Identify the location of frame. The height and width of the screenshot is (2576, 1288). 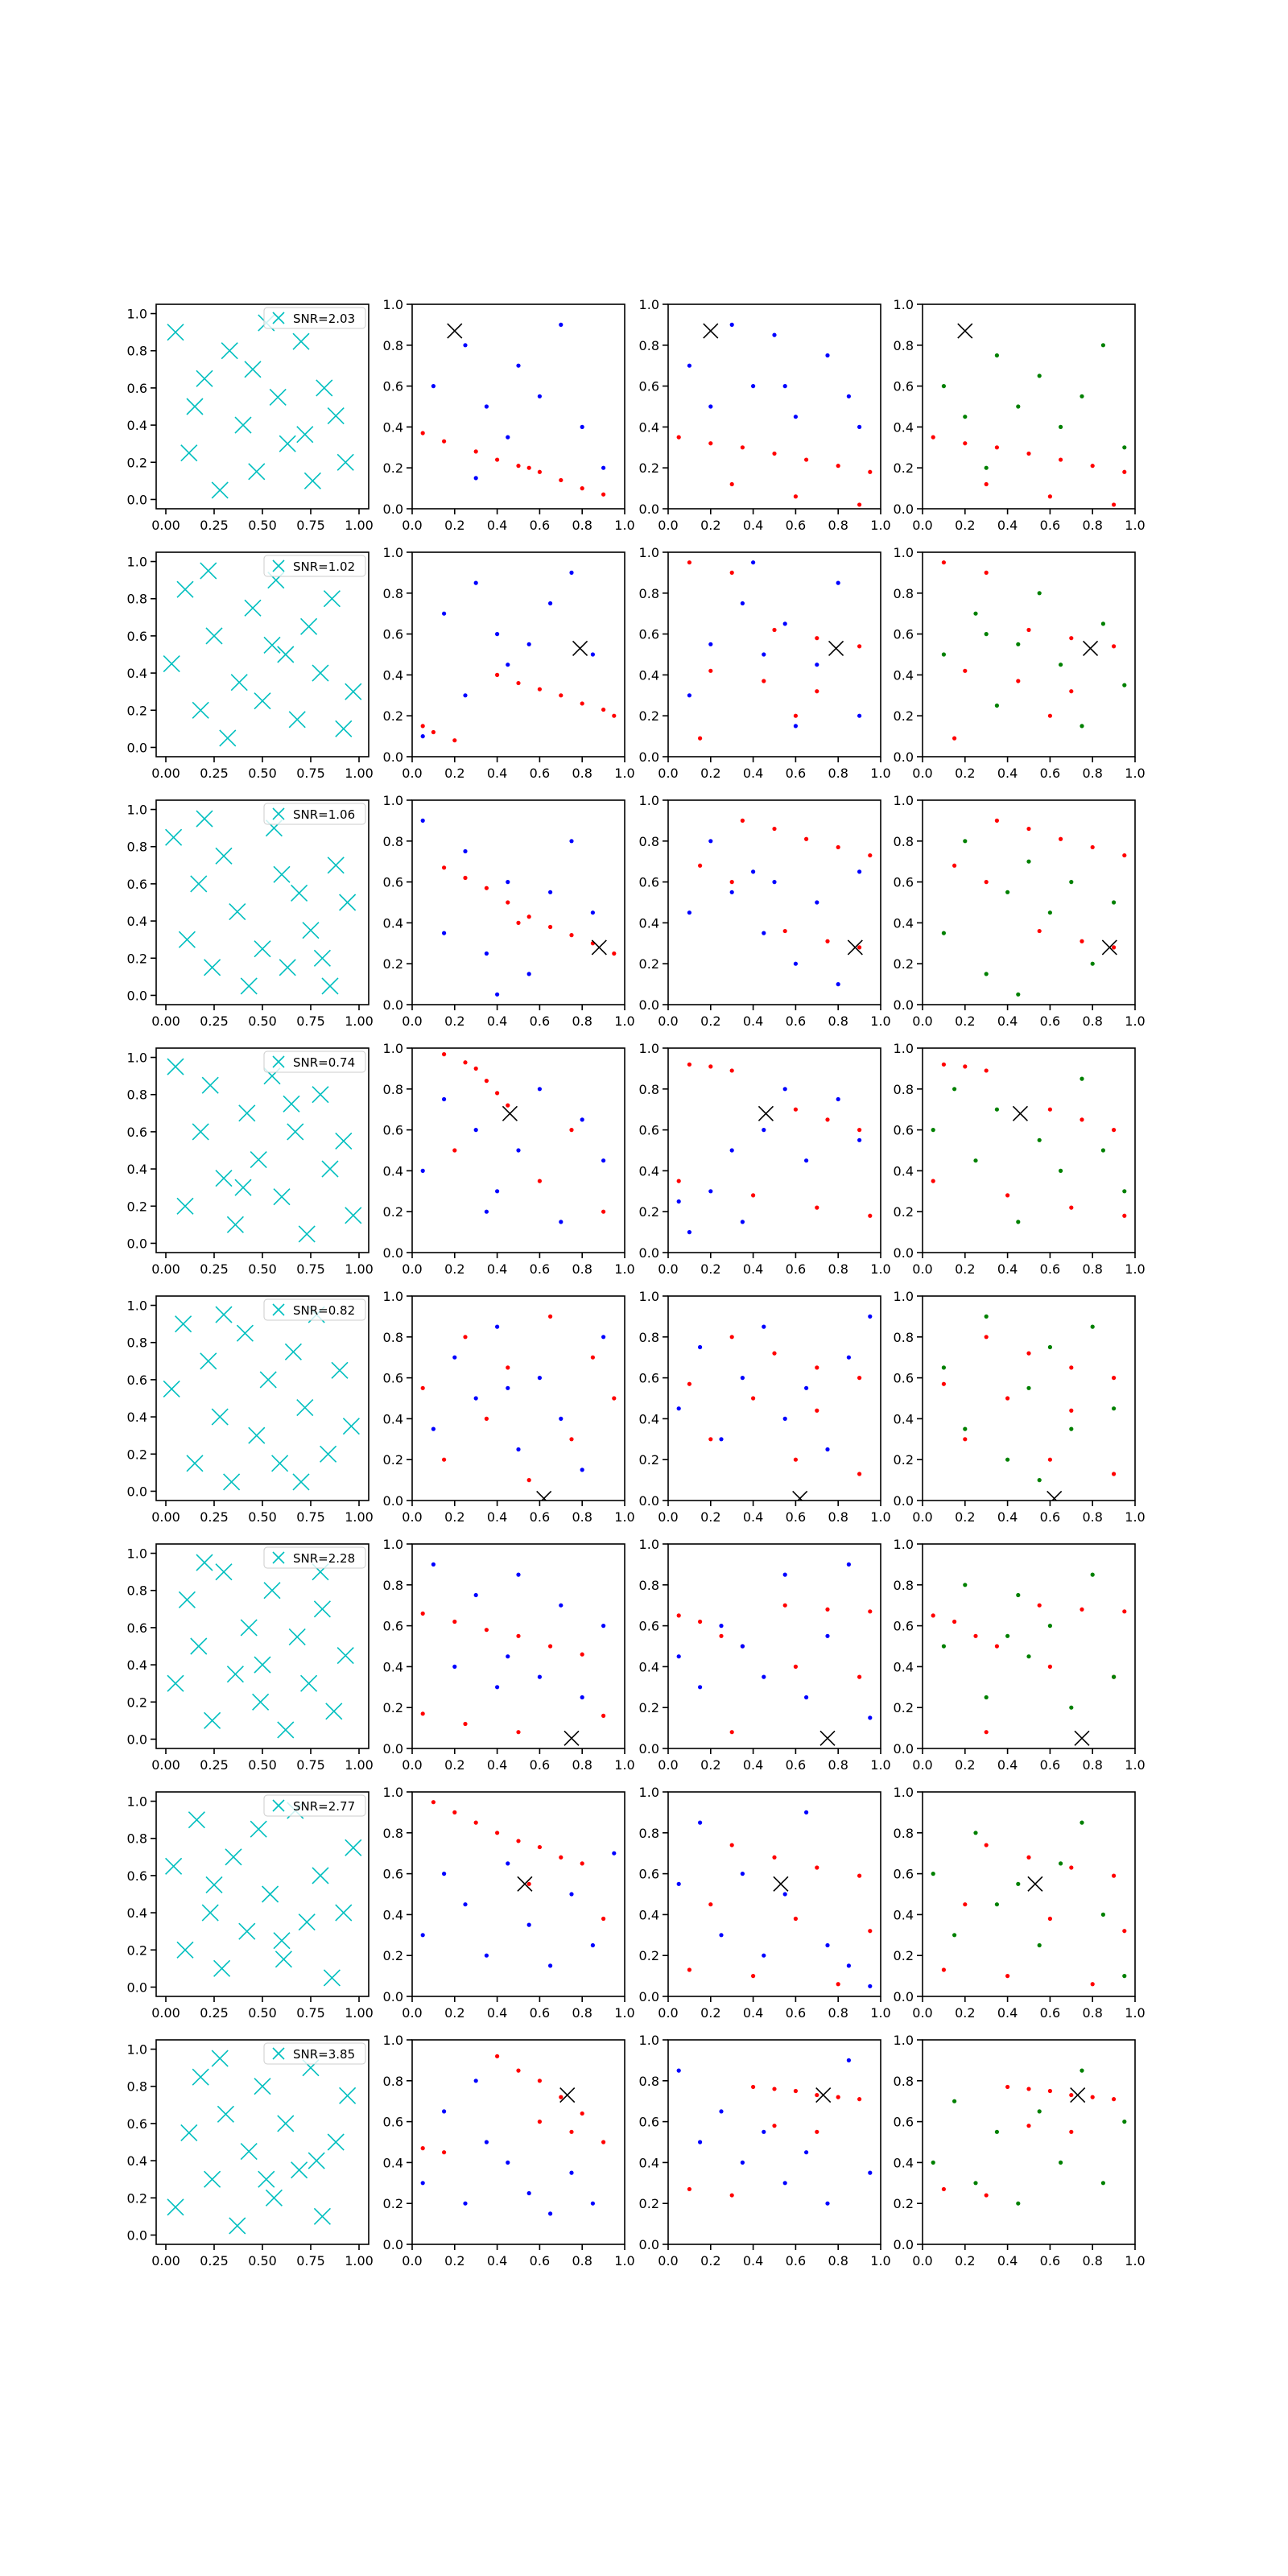
(518, 1894).